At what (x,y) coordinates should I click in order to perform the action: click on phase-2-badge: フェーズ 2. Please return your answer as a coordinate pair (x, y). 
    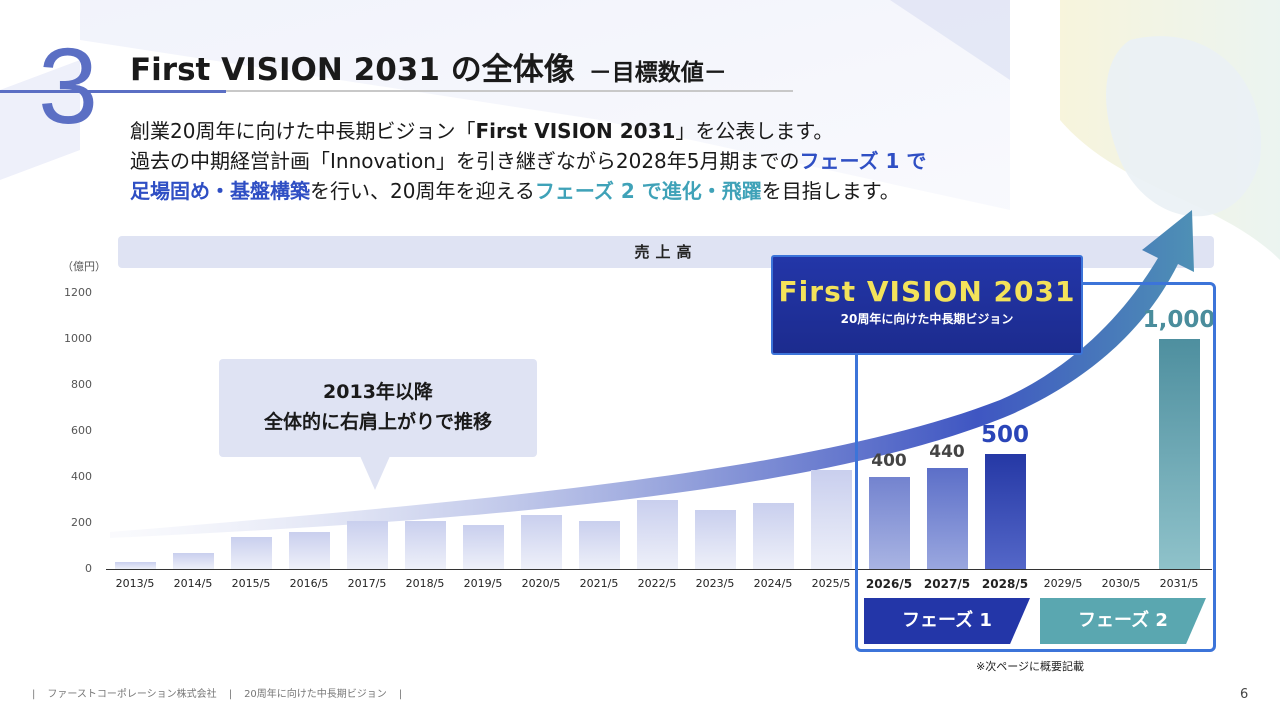
    Looking at the image, I should click on (1123, 621).